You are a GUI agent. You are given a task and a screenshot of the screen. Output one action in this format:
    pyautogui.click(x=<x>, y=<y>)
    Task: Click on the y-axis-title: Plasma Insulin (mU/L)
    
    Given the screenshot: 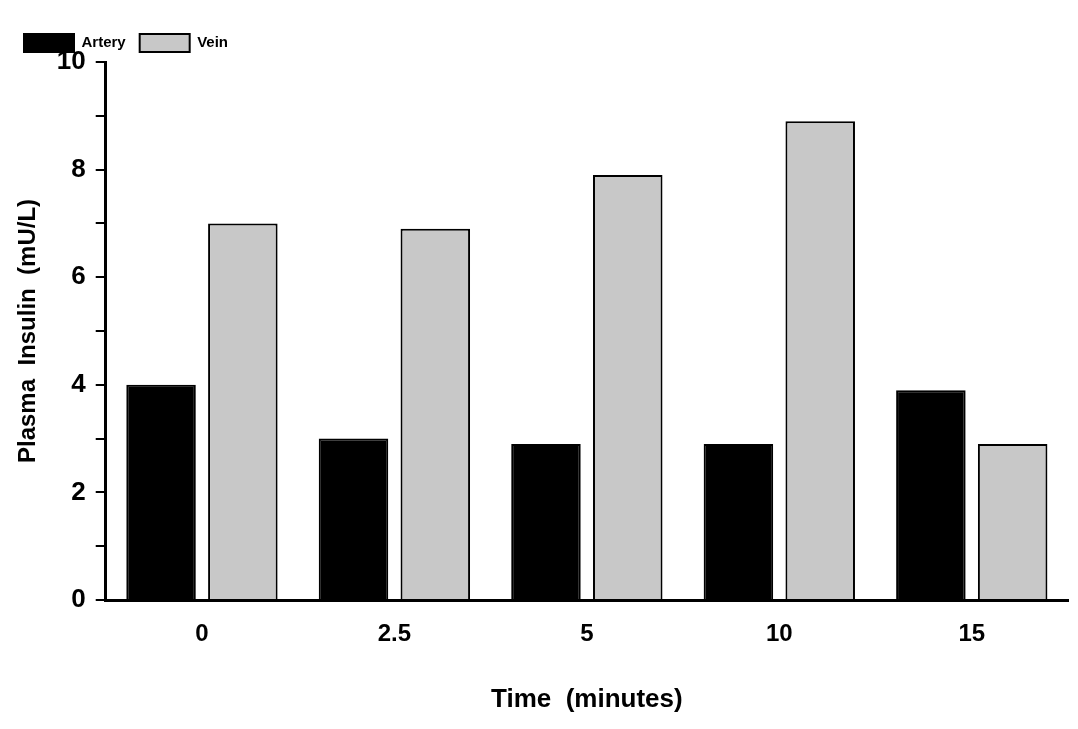 What is the action you would take?
    pyautogui.click(x=27, y=331)
    